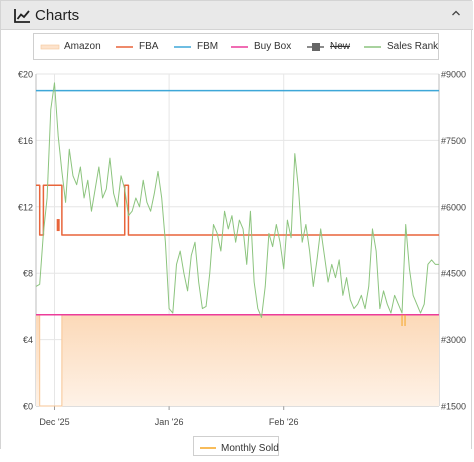 The height and width of the screenshot is (462, 474). What do you see at coordinates (237, 15) in the screenshot?
I see `panel-header: Charts` at bounding box center [237, 15].